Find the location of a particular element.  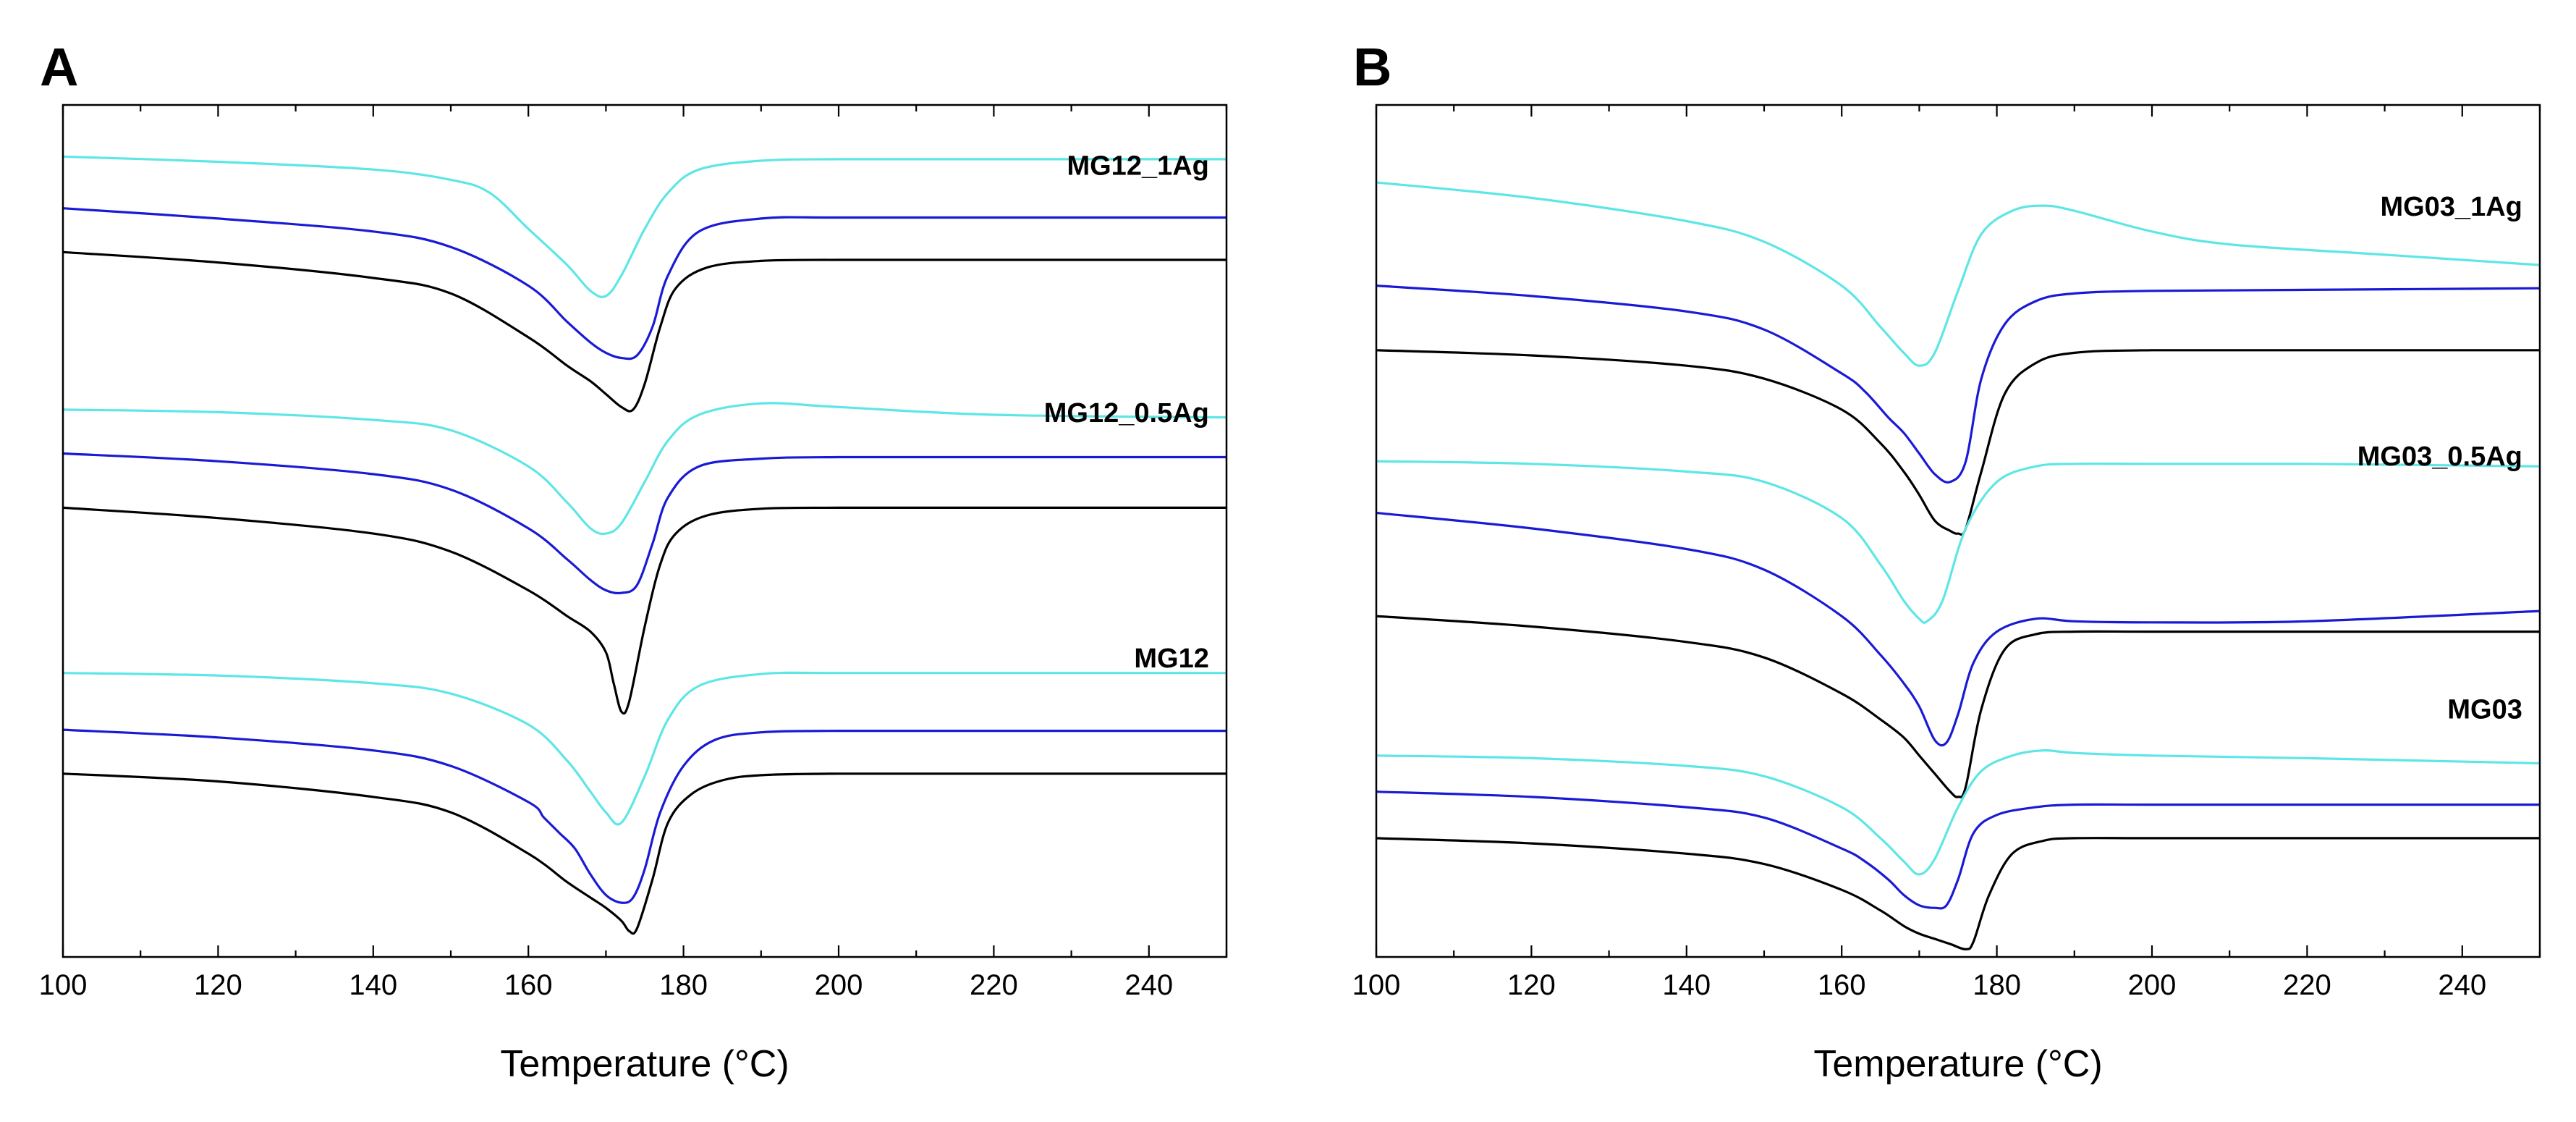

series-group-label: MG03_1Ag is located at coordinates (2451, 207).